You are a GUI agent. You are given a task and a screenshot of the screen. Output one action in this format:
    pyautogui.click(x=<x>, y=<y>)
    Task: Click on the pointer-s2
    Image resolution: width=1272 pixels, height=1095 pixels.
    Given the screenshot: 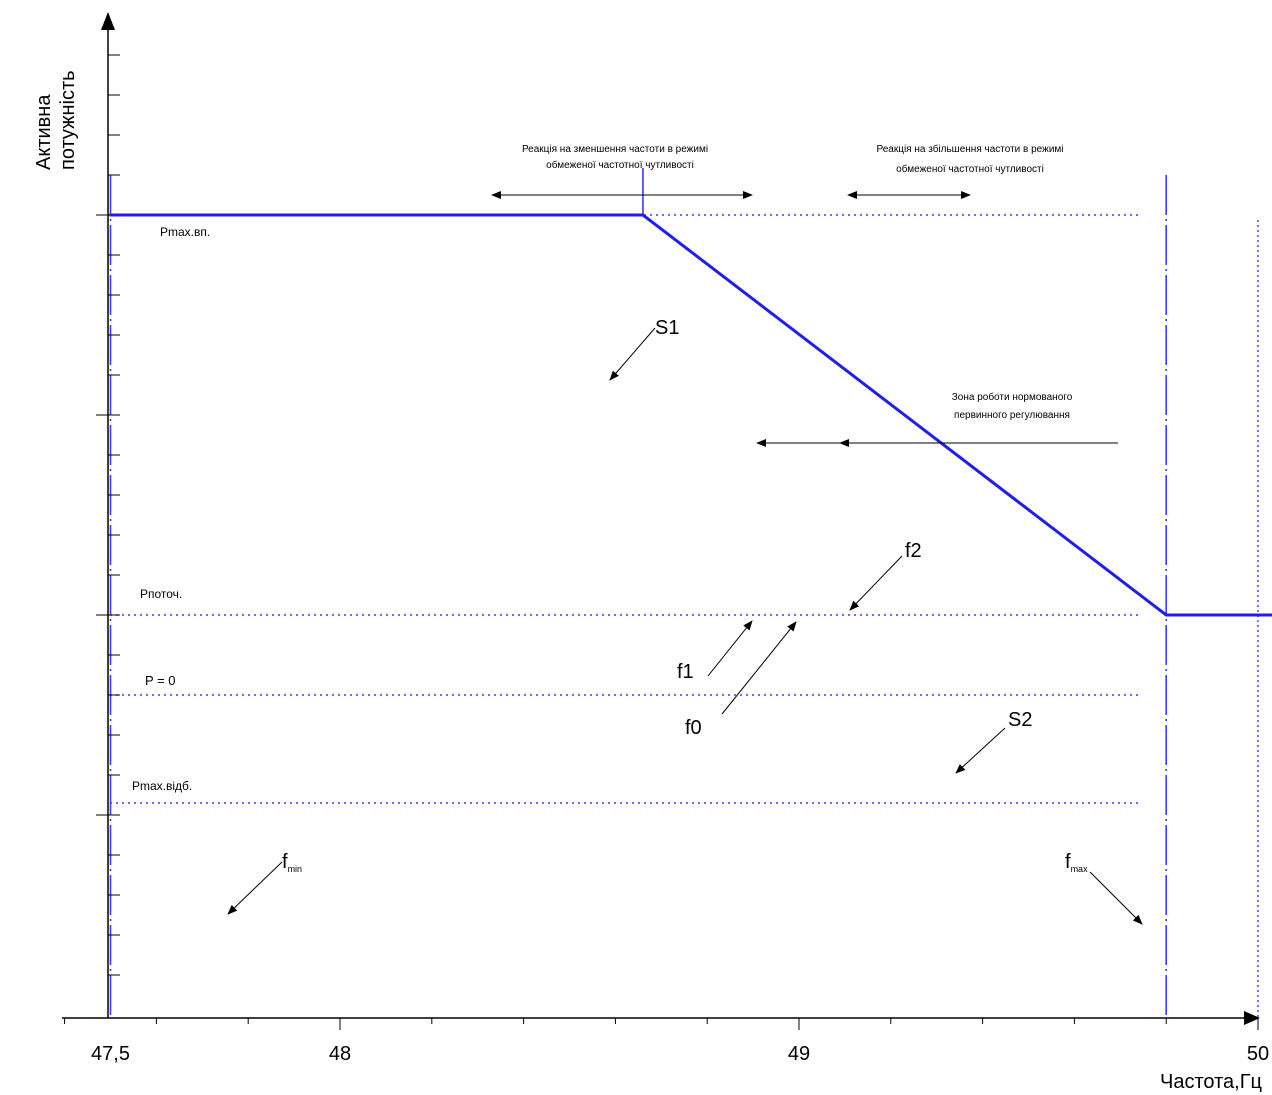 What is the action you would take?
    pyautogui.click(x=980, y=750)
    